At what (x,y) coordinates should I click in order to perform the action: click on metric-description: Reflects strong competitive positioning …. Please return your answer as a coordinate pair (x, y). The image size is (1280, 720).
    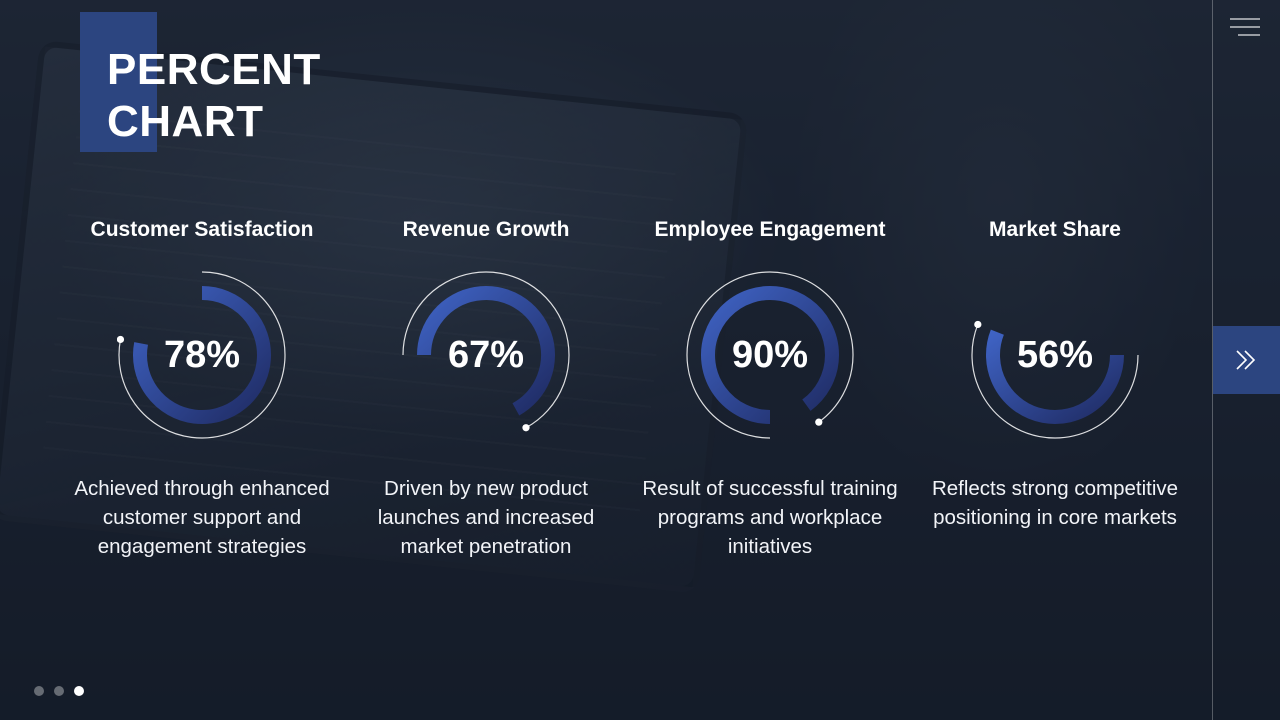
    Looking at the image, I should click on (1055, 503).